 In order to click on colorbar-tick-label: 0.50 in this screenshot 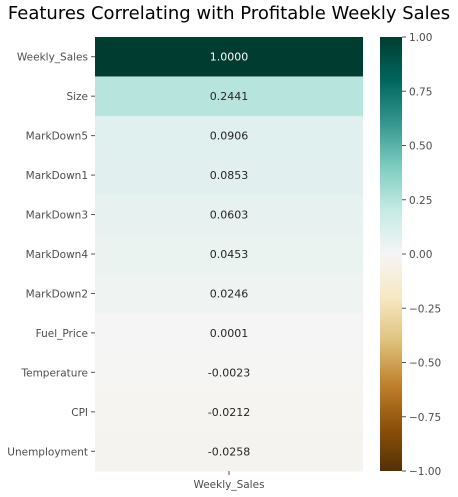, I will do `click(420, 147)`.